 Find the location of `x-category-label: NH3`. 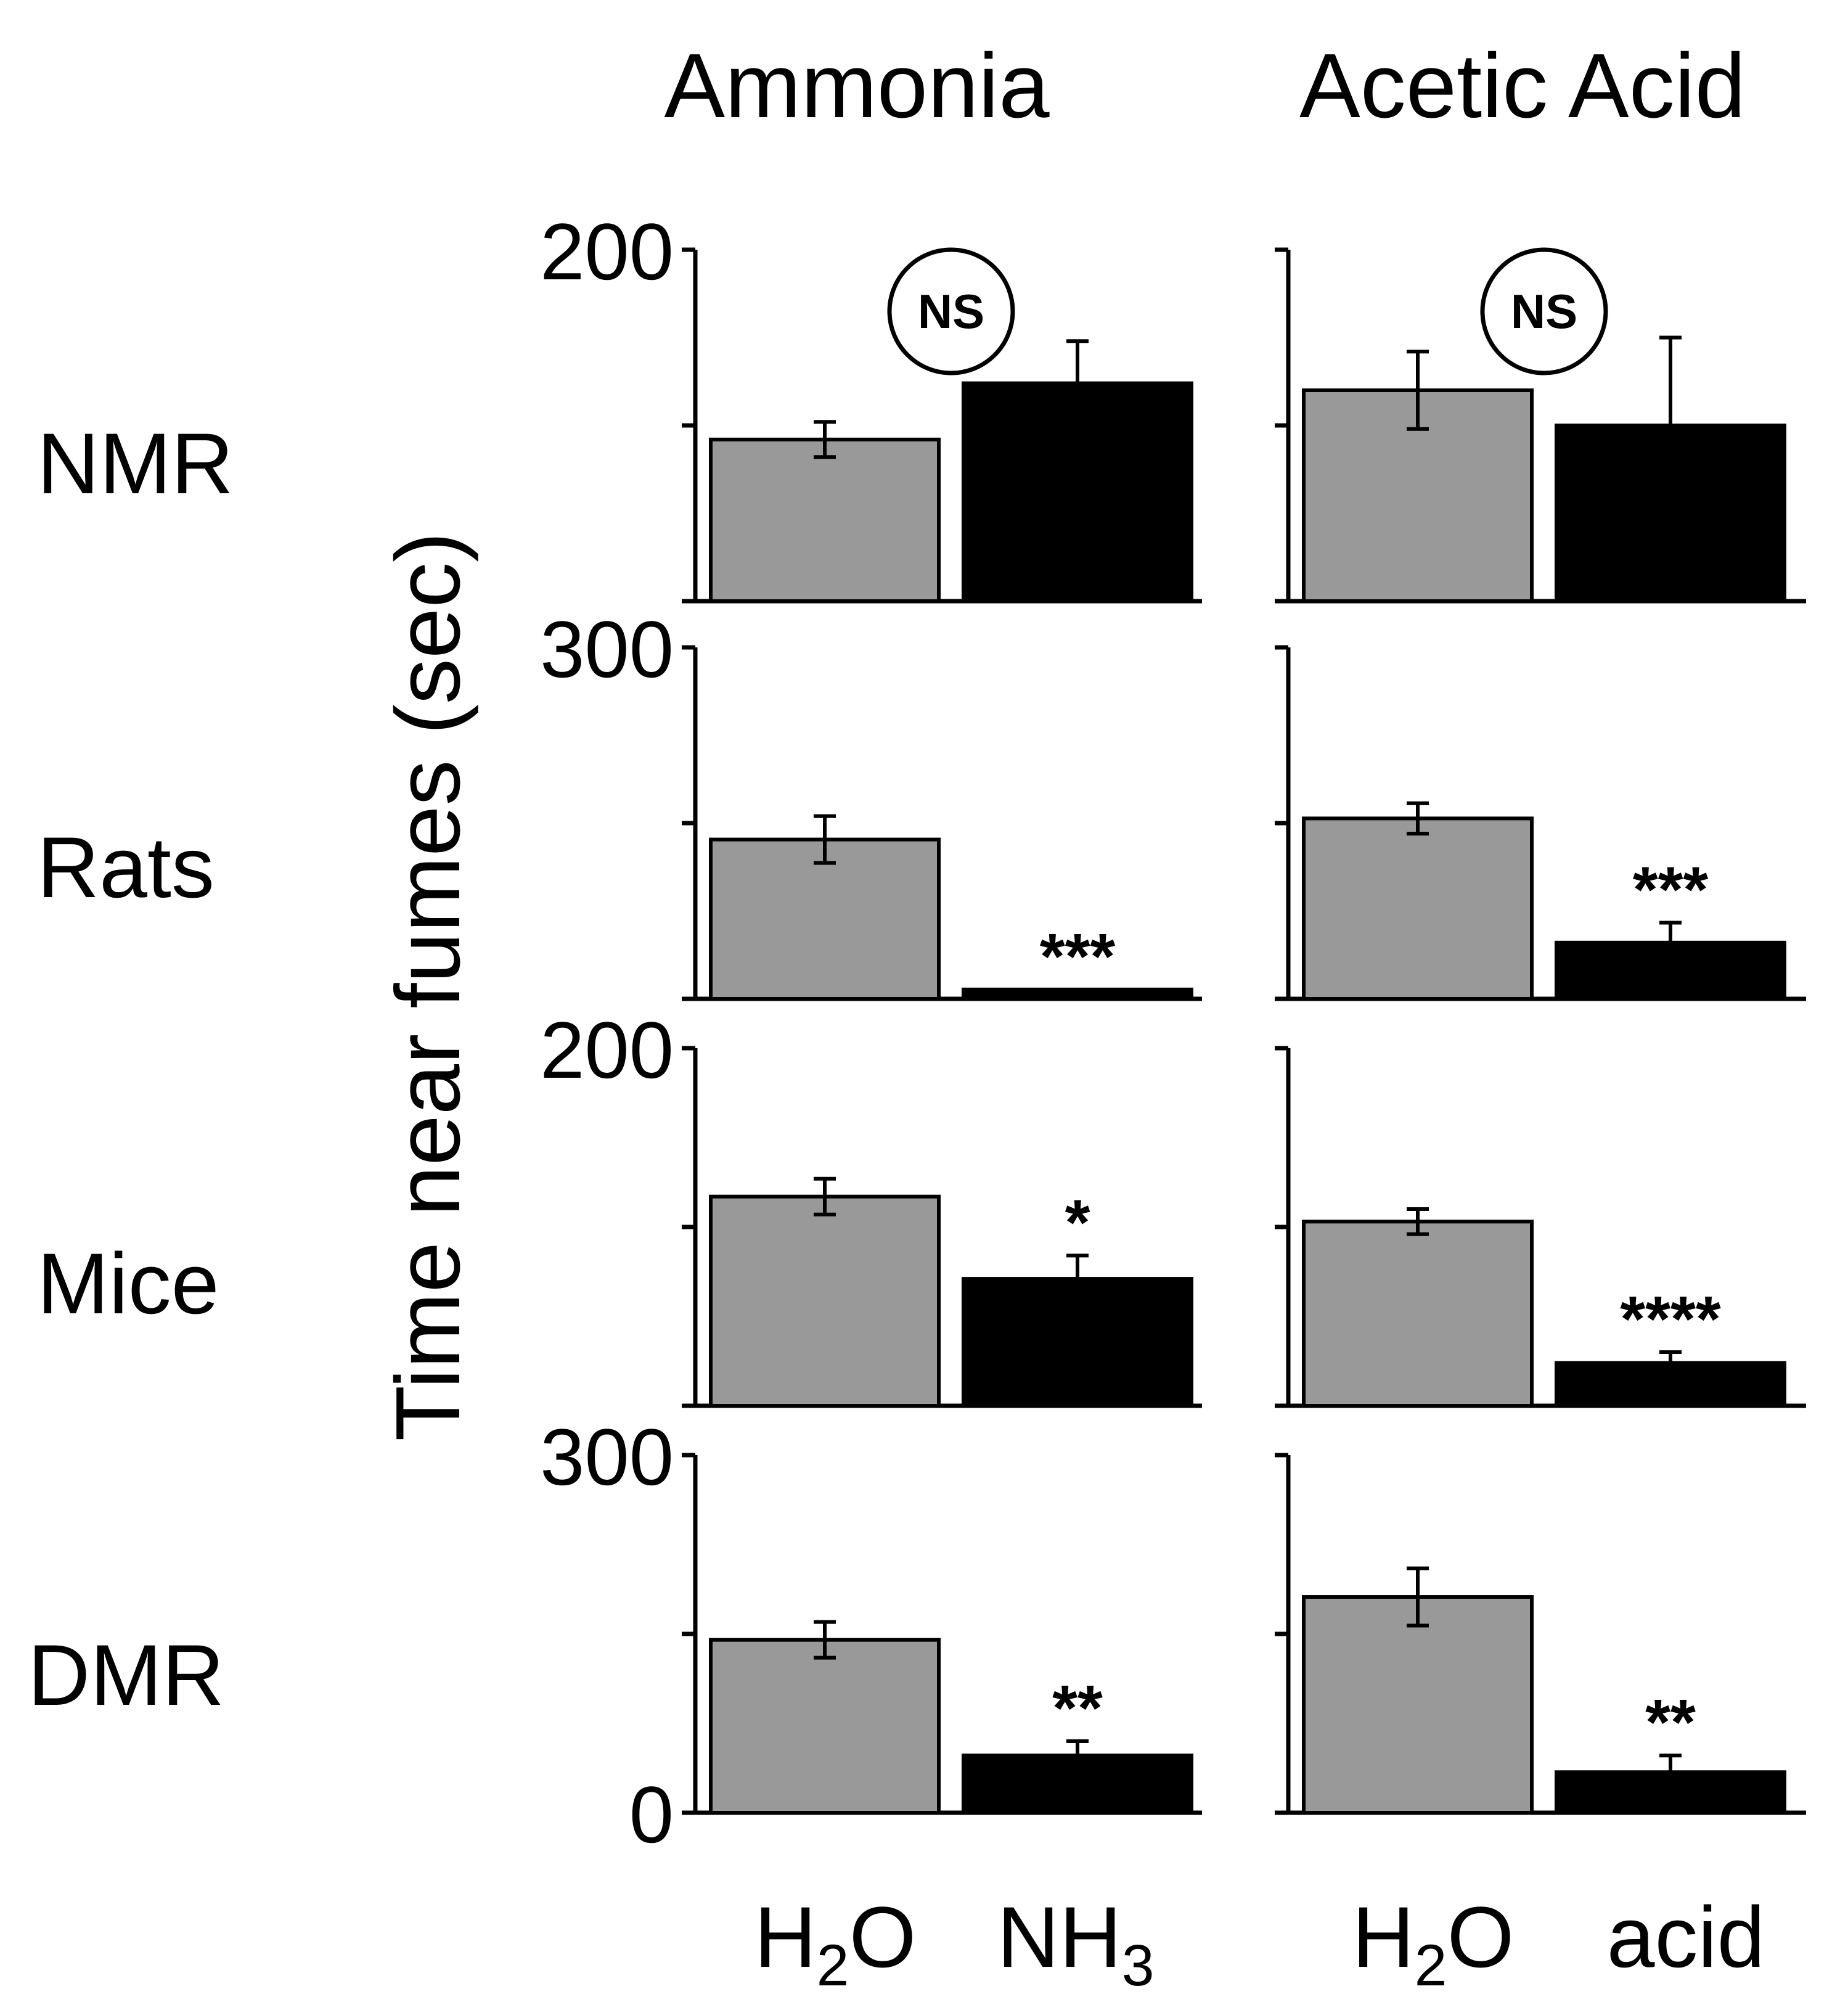

x-category-label: NH3 is located at coordinates (1075, 1943).